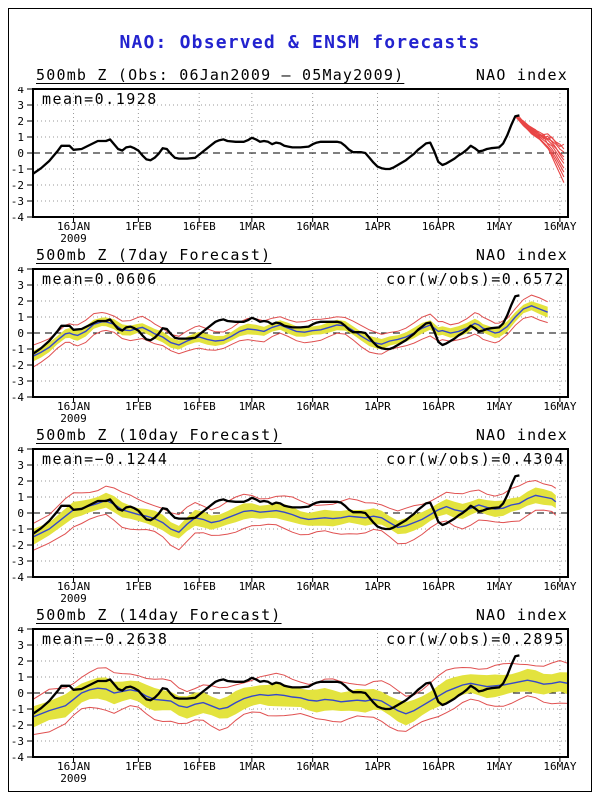 The height and width of the screenshot is (800, 600). Describe the element at coordinates (312, 766) in the screenshot. I see `x-tick-label: 16MAR` at that location.